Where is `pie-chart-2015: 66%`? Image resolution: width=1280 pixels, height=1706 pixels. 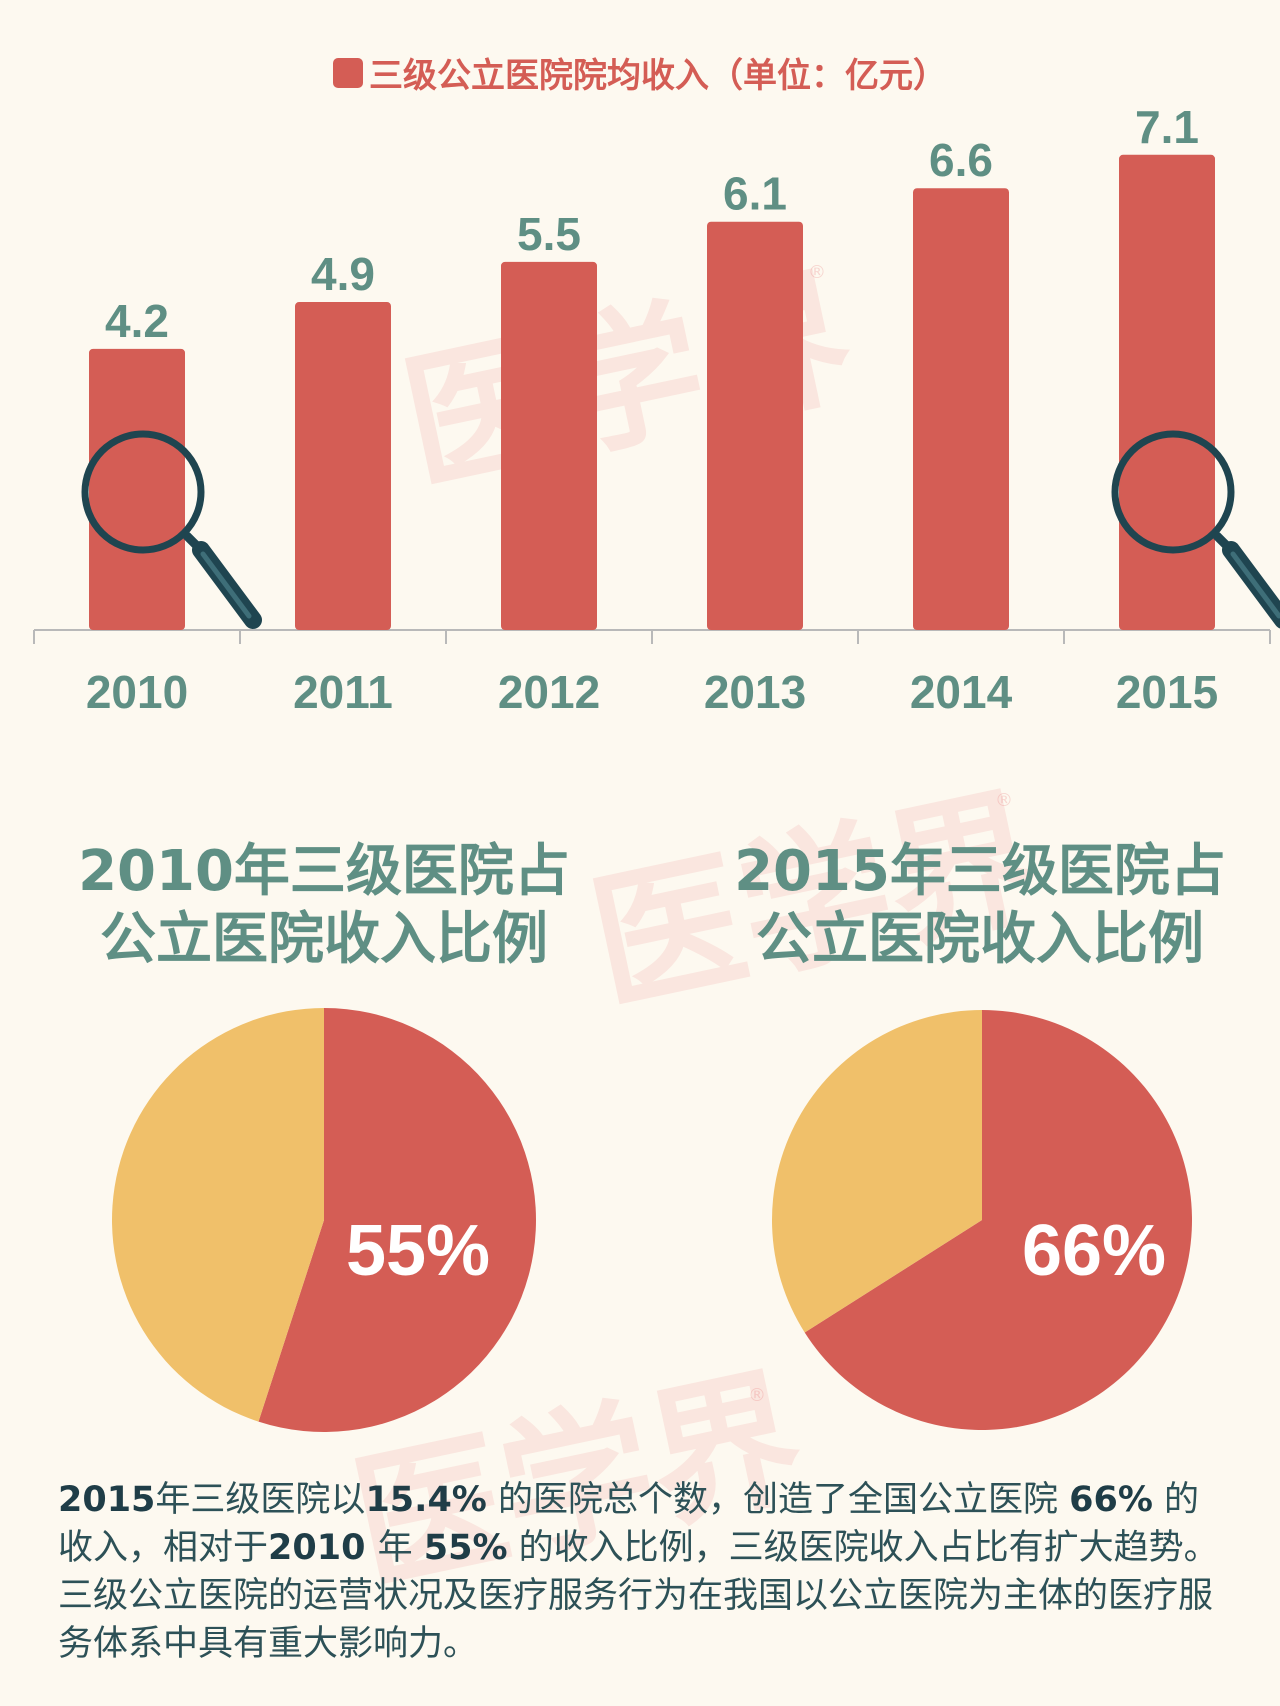 pie-chart-2015: 66% is located at coordinates (982, 1220).